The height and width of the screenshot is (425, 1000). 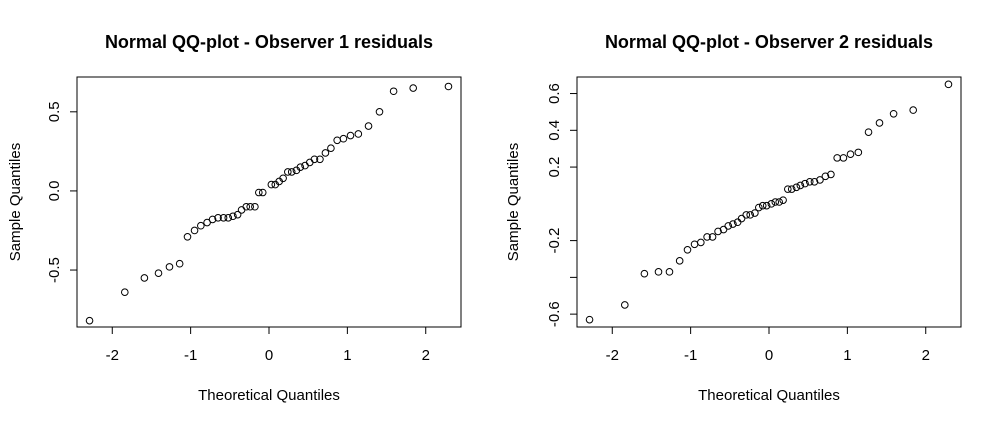 What do you see at coordinates (769, 355) in the screenshot?
I see `x-tick-label: 0` at bounding box center [769, 355].